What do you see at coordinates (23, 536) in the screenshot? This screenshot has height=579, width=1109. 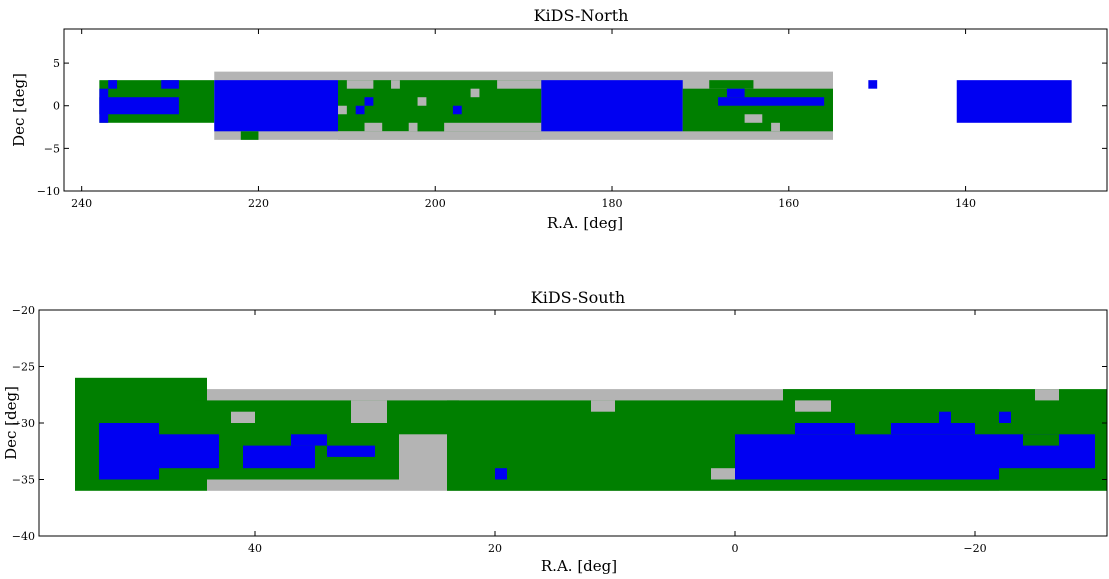 I see `y-tick-label: −40` at bounding box center [23, 536].